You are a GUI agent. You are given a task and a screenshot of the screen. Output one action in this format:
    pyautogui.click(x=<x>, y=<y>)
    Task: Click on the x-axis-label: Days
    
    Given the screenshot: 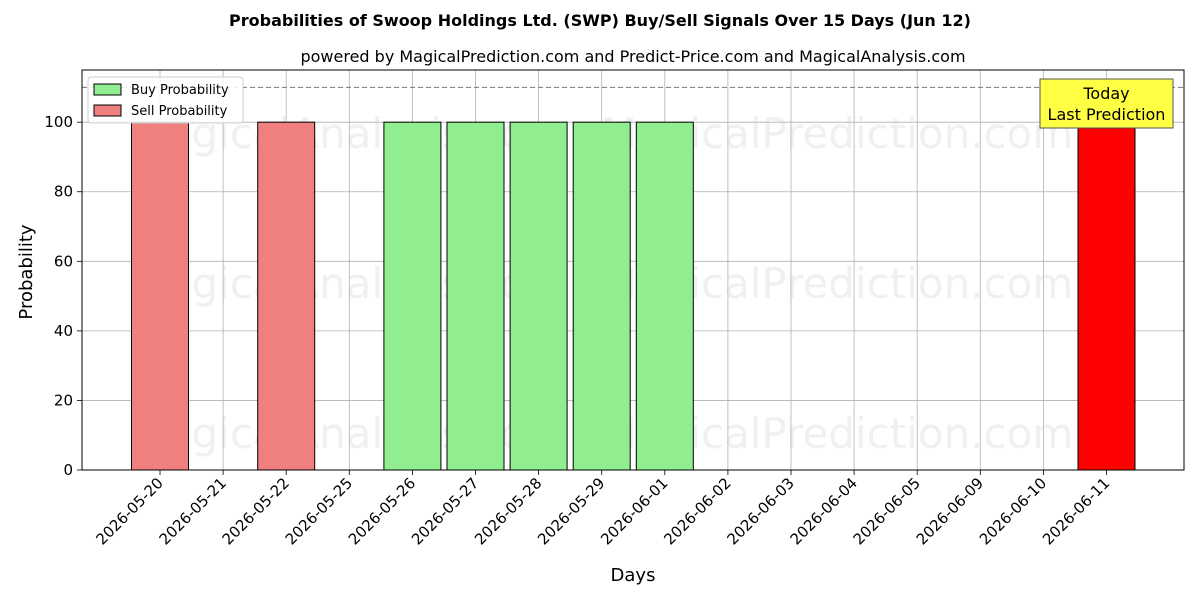 What is the action you would take?
    pyautogui.click(x=633, y=575)
    